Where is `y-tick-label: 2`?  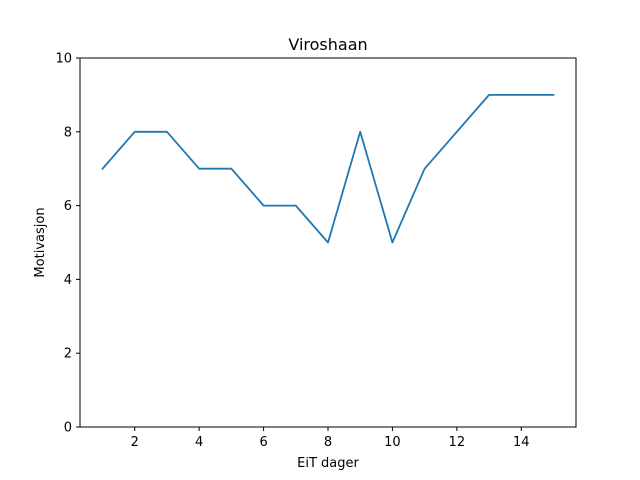
y-tick-label: 2 is located at coordinates (68, 354).